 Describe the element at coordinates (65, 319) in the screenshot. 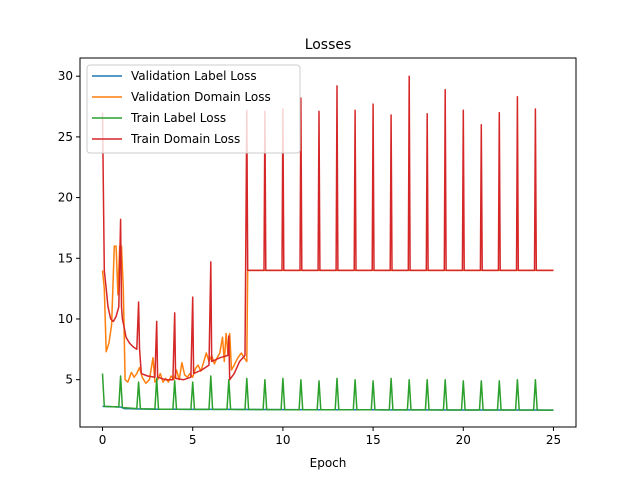

I see `y-tick-label: 10` at that location.